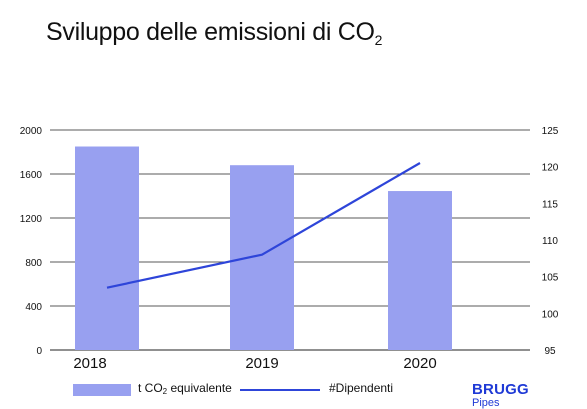  What do you see at coordinates (550, 351) in the screenshot?
I see `right-tick-label: 95` at bounding box center [550, 351].